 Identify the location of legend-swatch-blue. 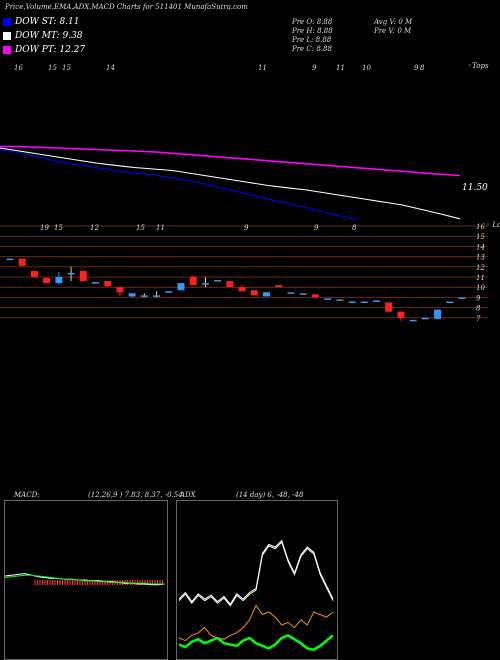
(7, 22).